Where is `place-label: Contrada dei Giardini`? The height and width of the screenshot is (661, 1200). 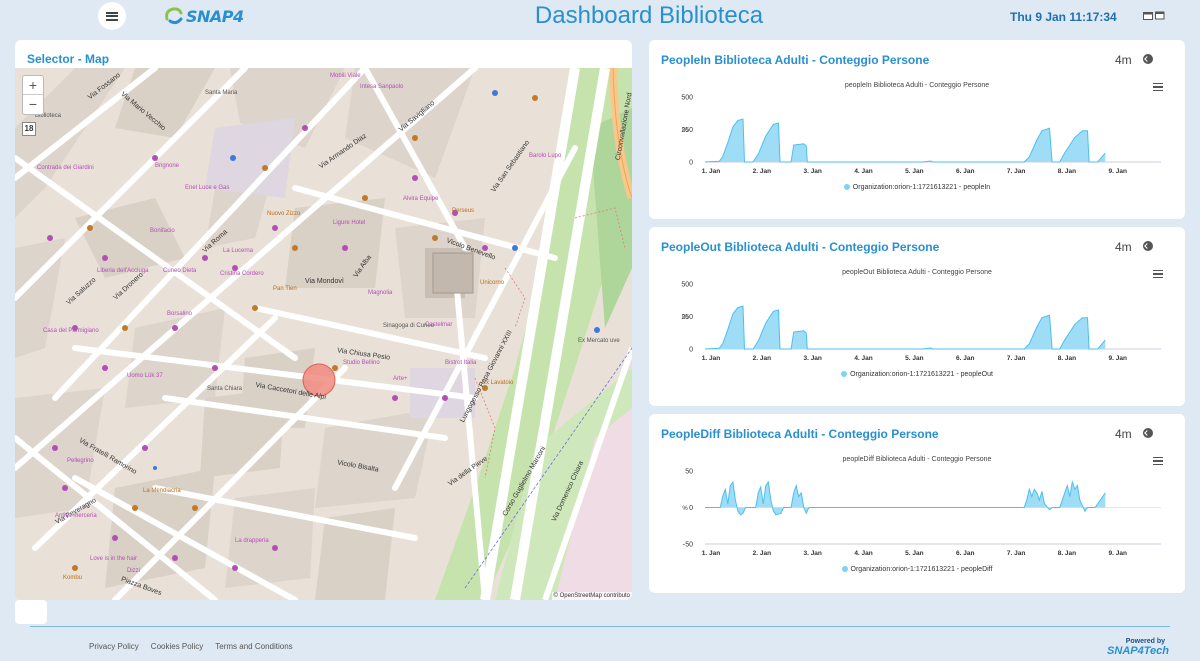
place-label: Contrada dei Giardini is located at coordinates (65, 168).